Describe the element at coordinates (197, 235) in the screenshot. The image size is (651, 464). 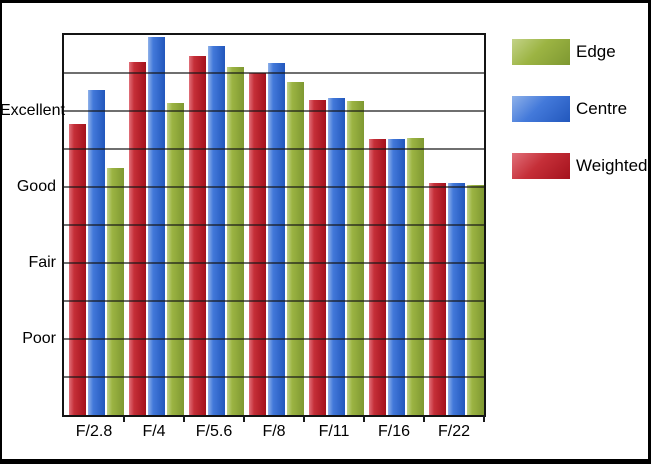
I see `bar-weighted-F5.6` at that location.